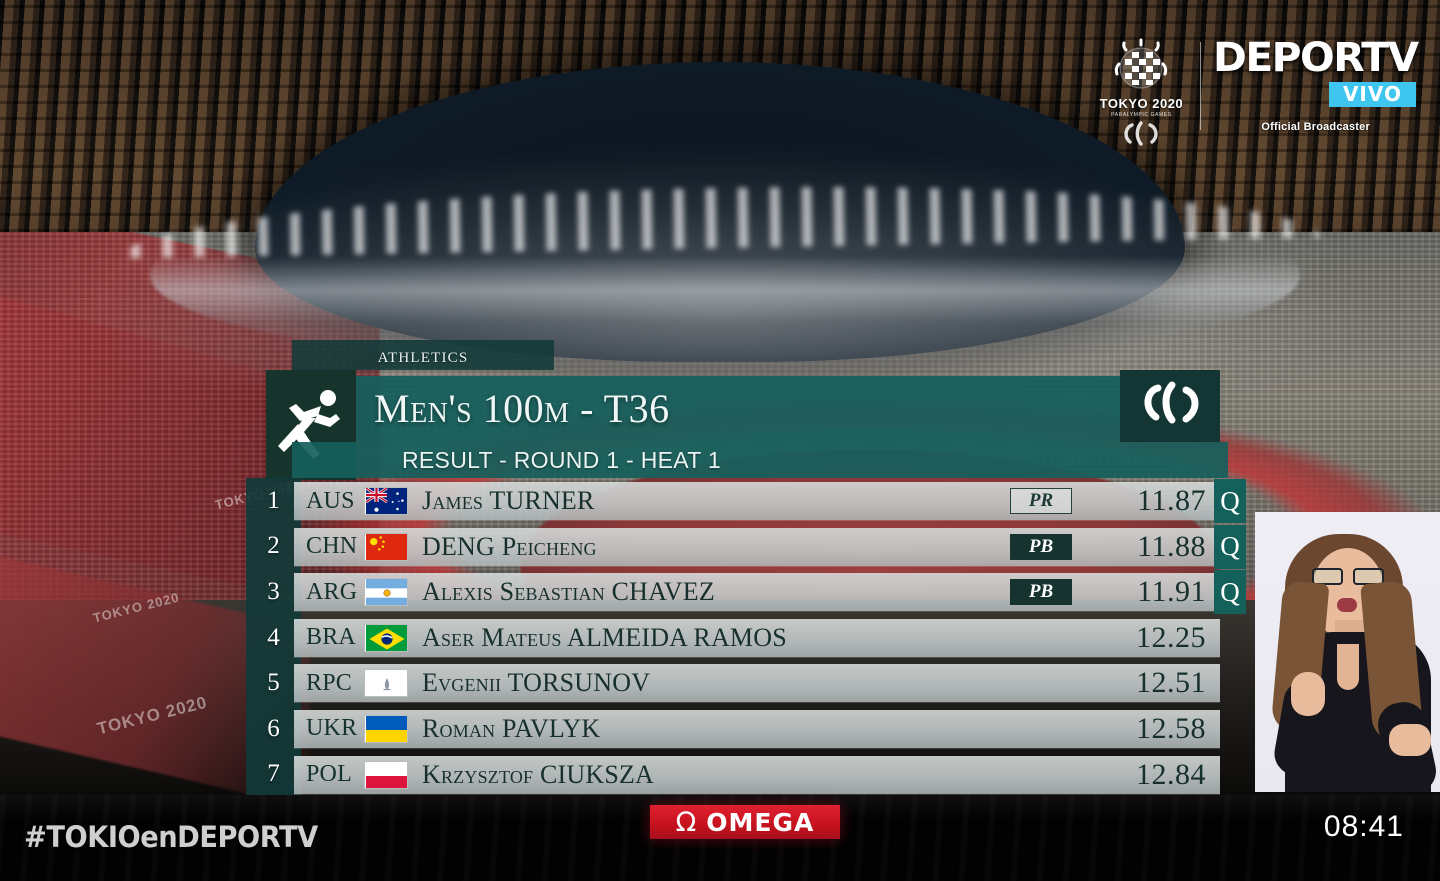 The image size is (1440, 881). What do you see at coordinates (332, 591) in the screenshot?
I see `noc-code: ARG` at bounding box center [332, 591].